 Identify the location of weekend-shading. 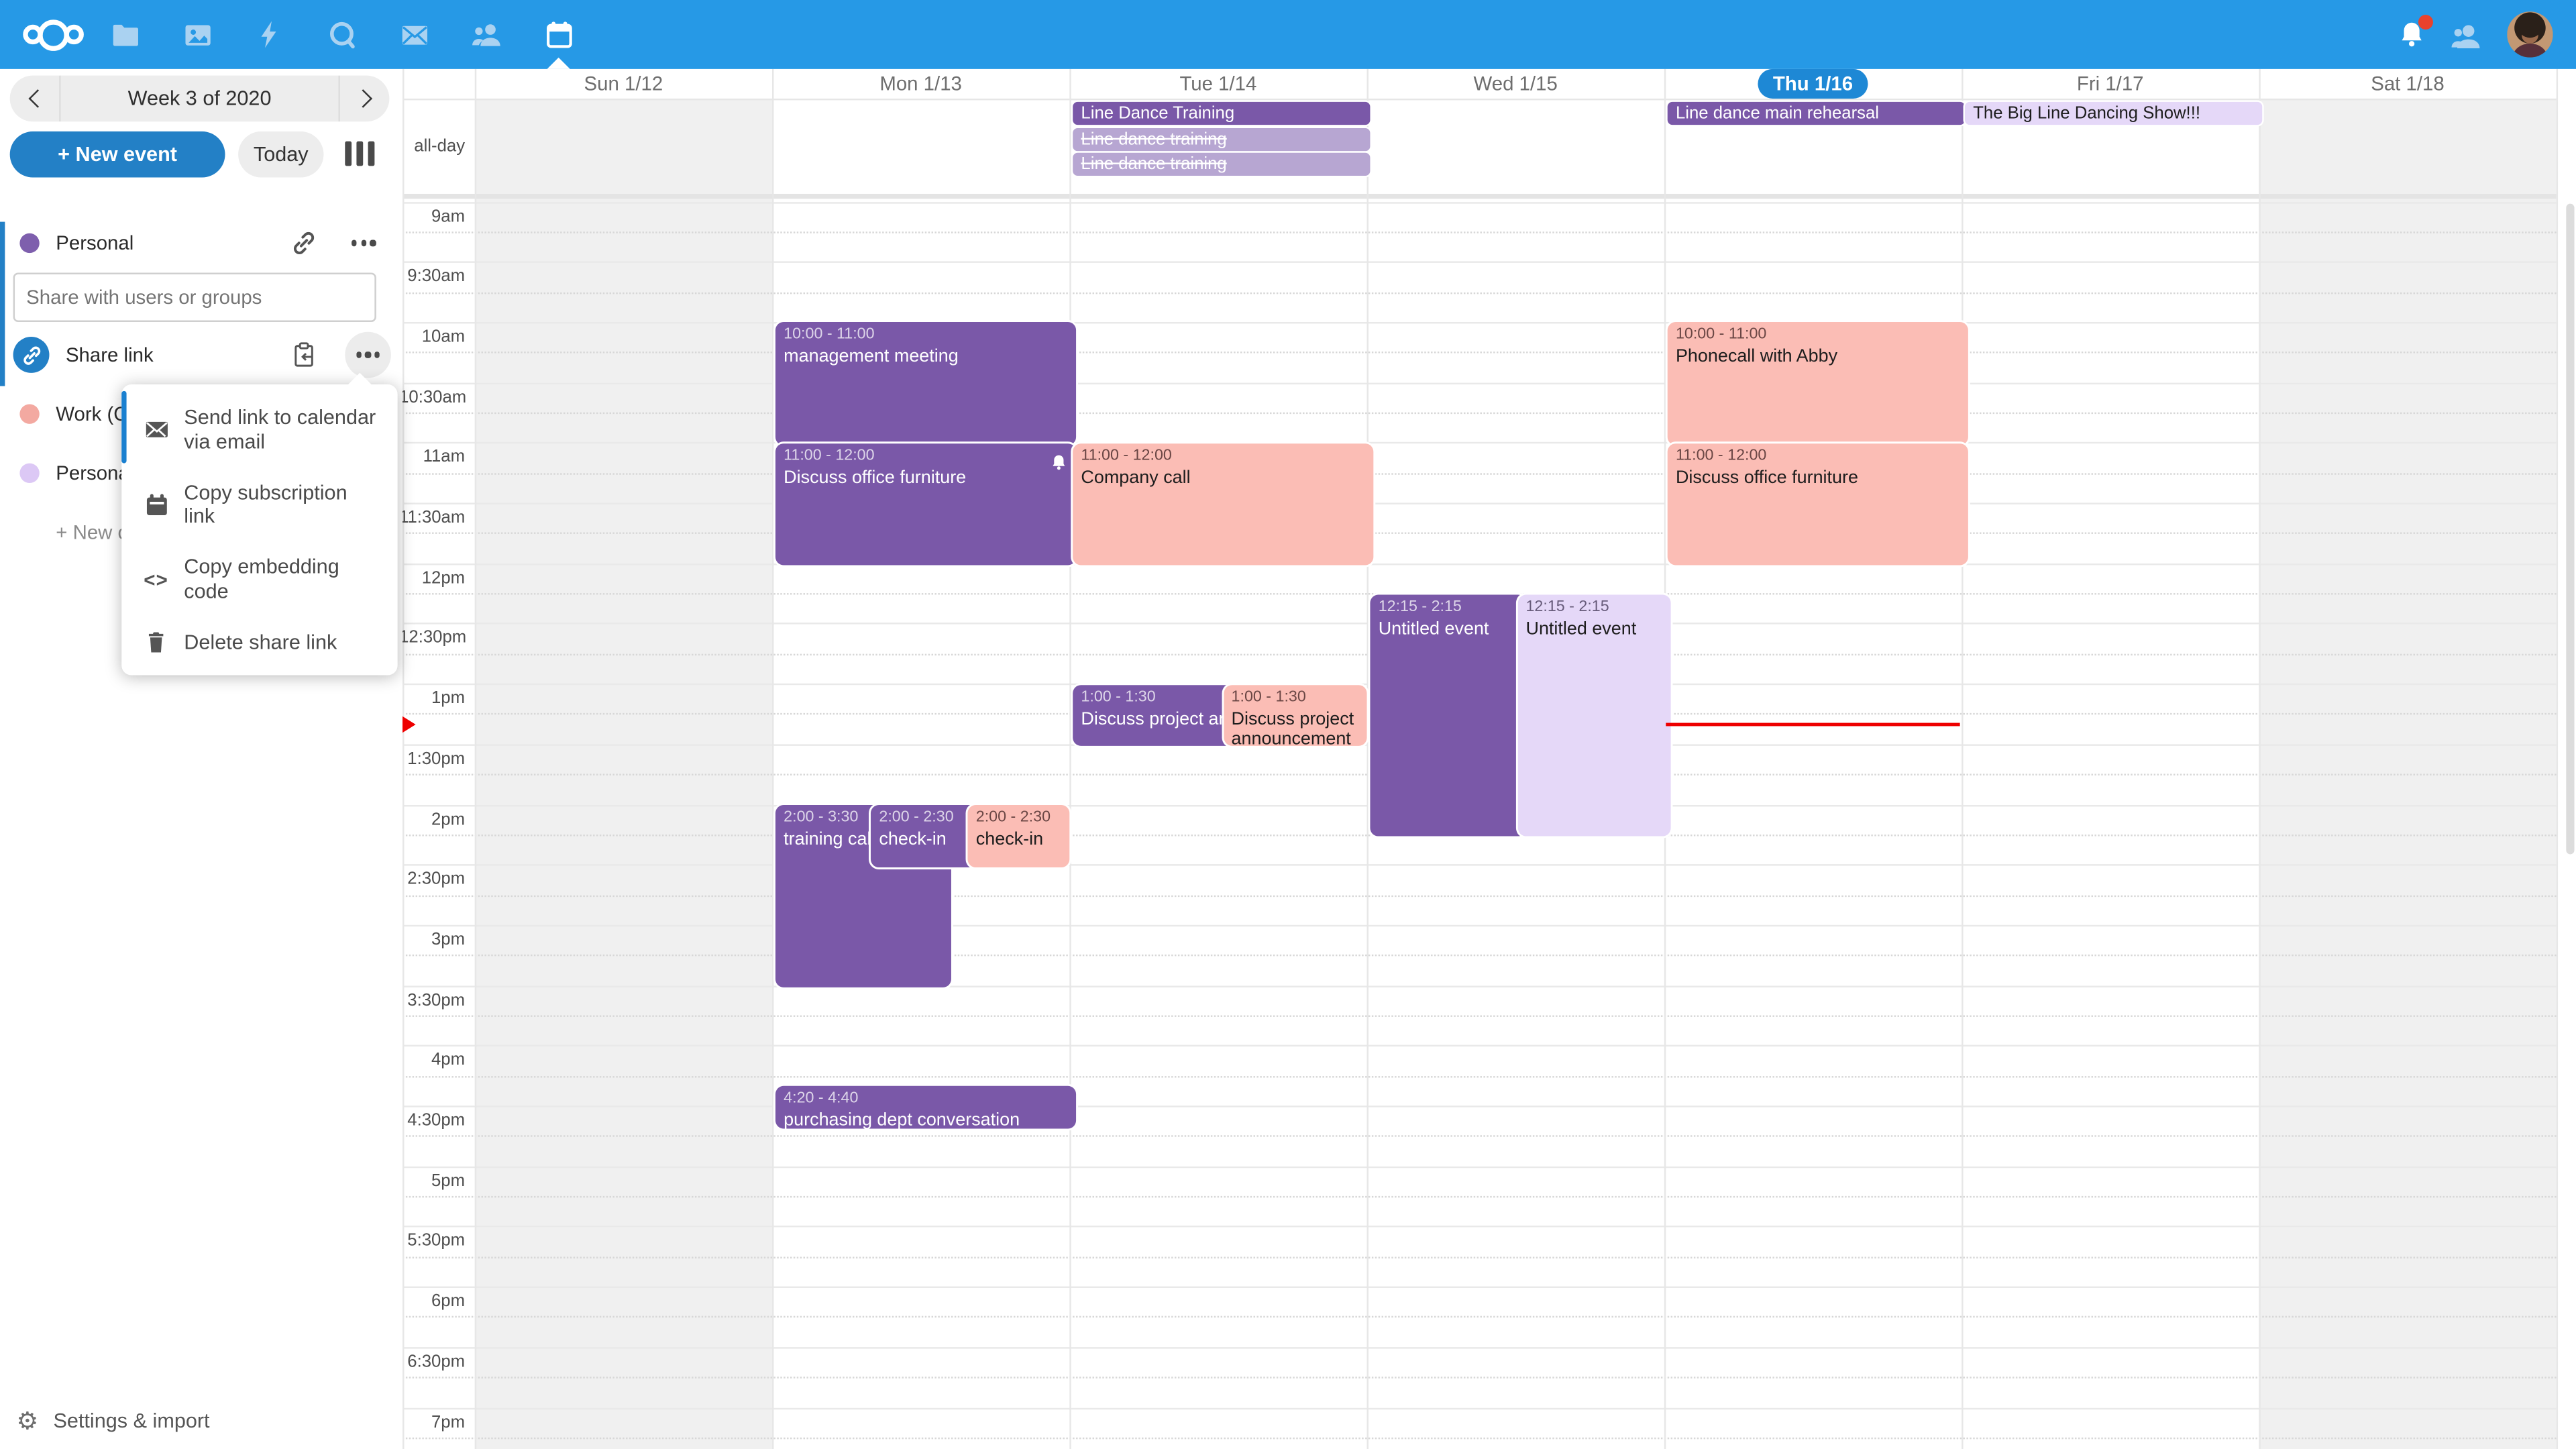
(2408, 773).